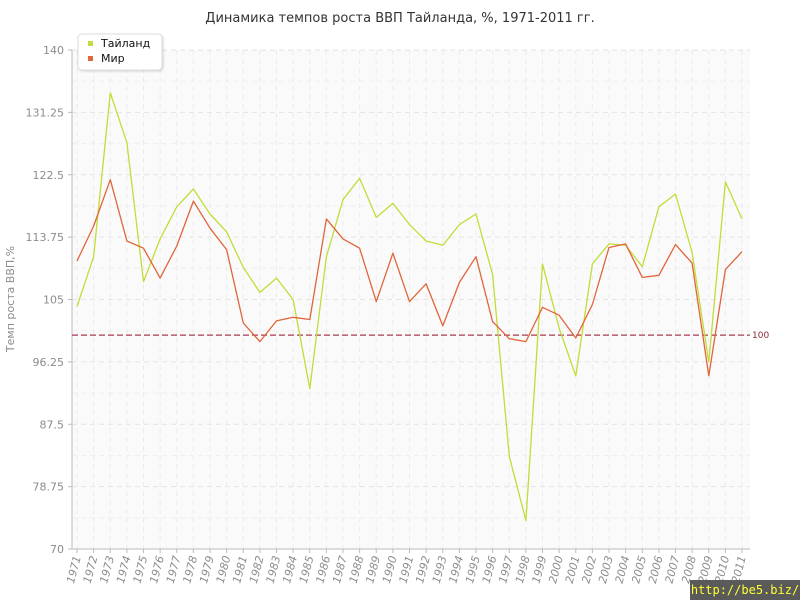  I want to click on watermark: http://be5.biz/, so click(745, 590).